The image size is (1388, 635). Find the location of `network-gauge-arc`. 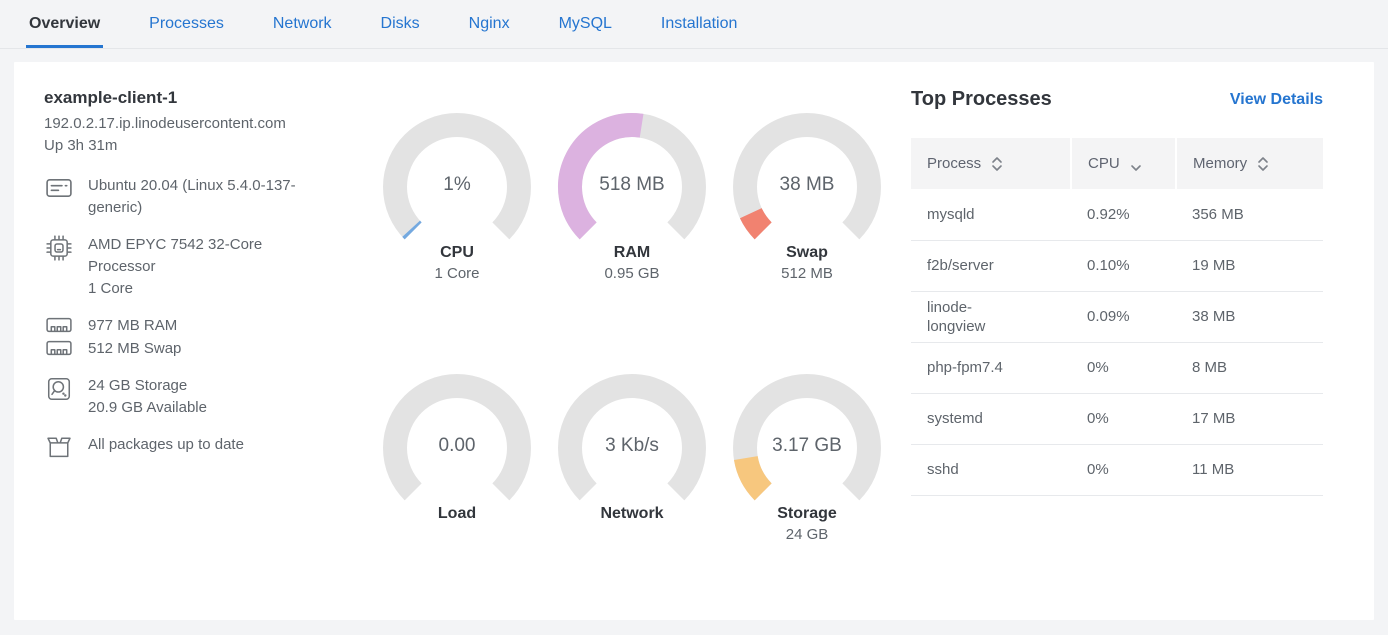

network-gauge-arc is located at coordinates (632, 437).